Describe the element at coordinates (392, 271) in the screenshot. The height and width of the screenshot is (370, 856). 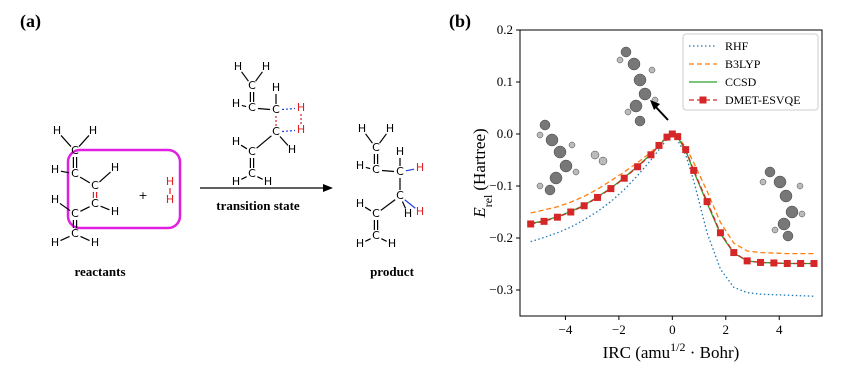
I see `caption: product` at that location.